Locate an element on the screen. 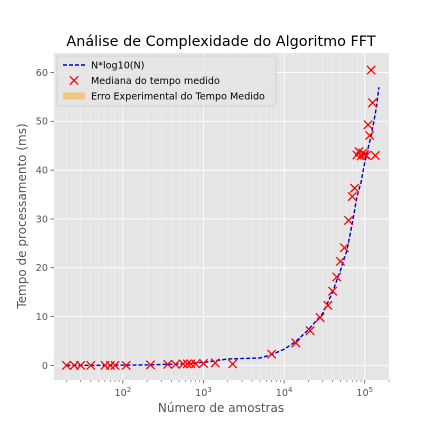  y-tick-label: 50 is located at coordinates (42, 122).